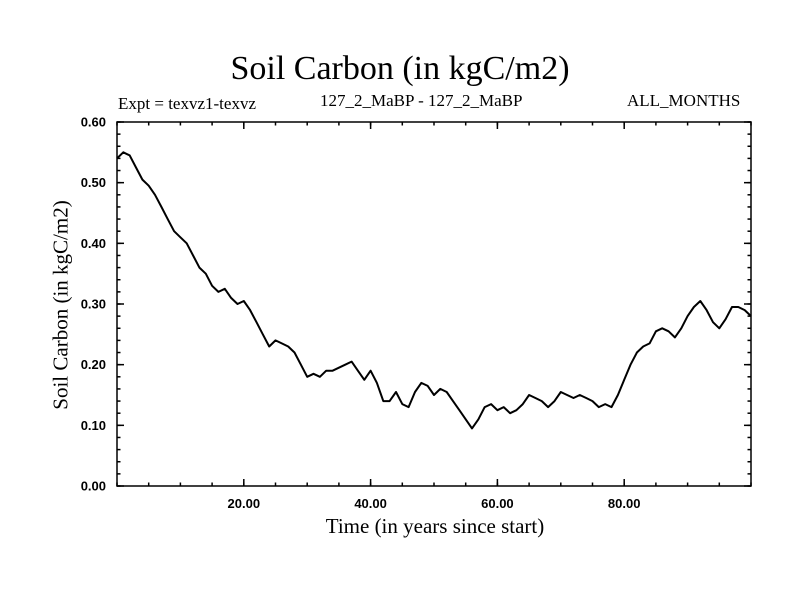  What do you see at coordinates (624, 503) in the screenshot?
I see `x-tick-label: 80.00` at bounding box center [624, 503].